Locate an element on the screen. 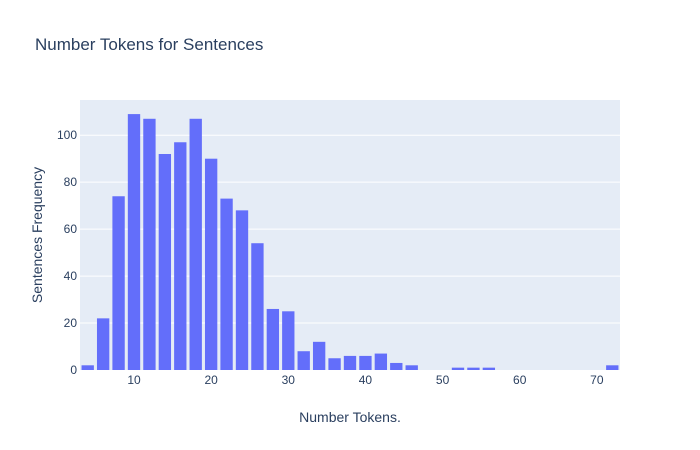 Image resolution: width=700 pixels, height=450 pixels. x-axis-label: Number Tokens. is located at coordinates (350, 417).